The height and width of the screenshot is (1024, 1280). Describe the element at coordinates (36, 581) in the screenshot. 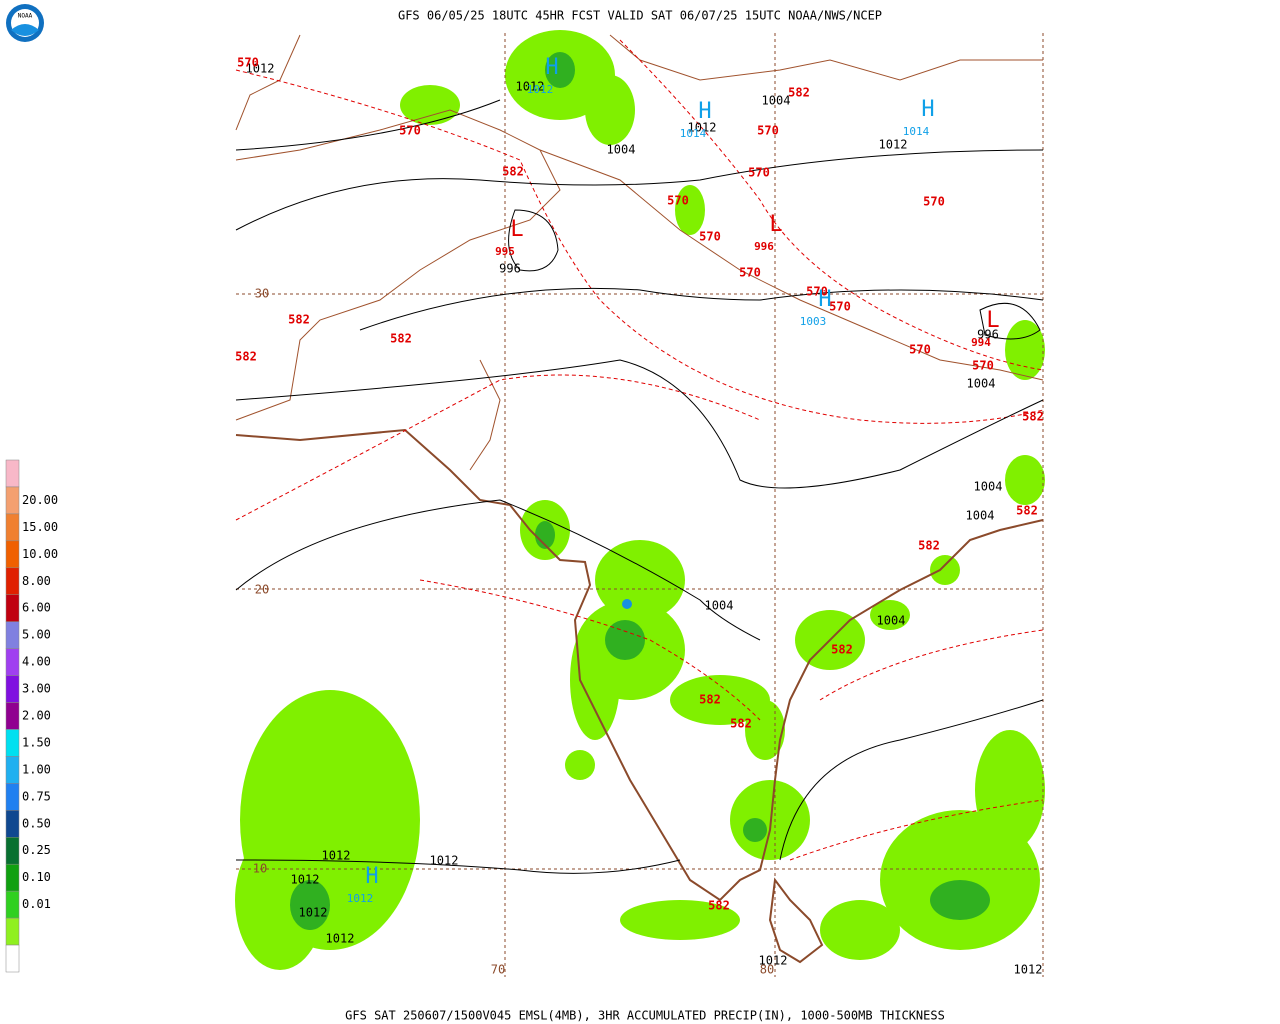

I see `legend-label: 8.00` at that location.